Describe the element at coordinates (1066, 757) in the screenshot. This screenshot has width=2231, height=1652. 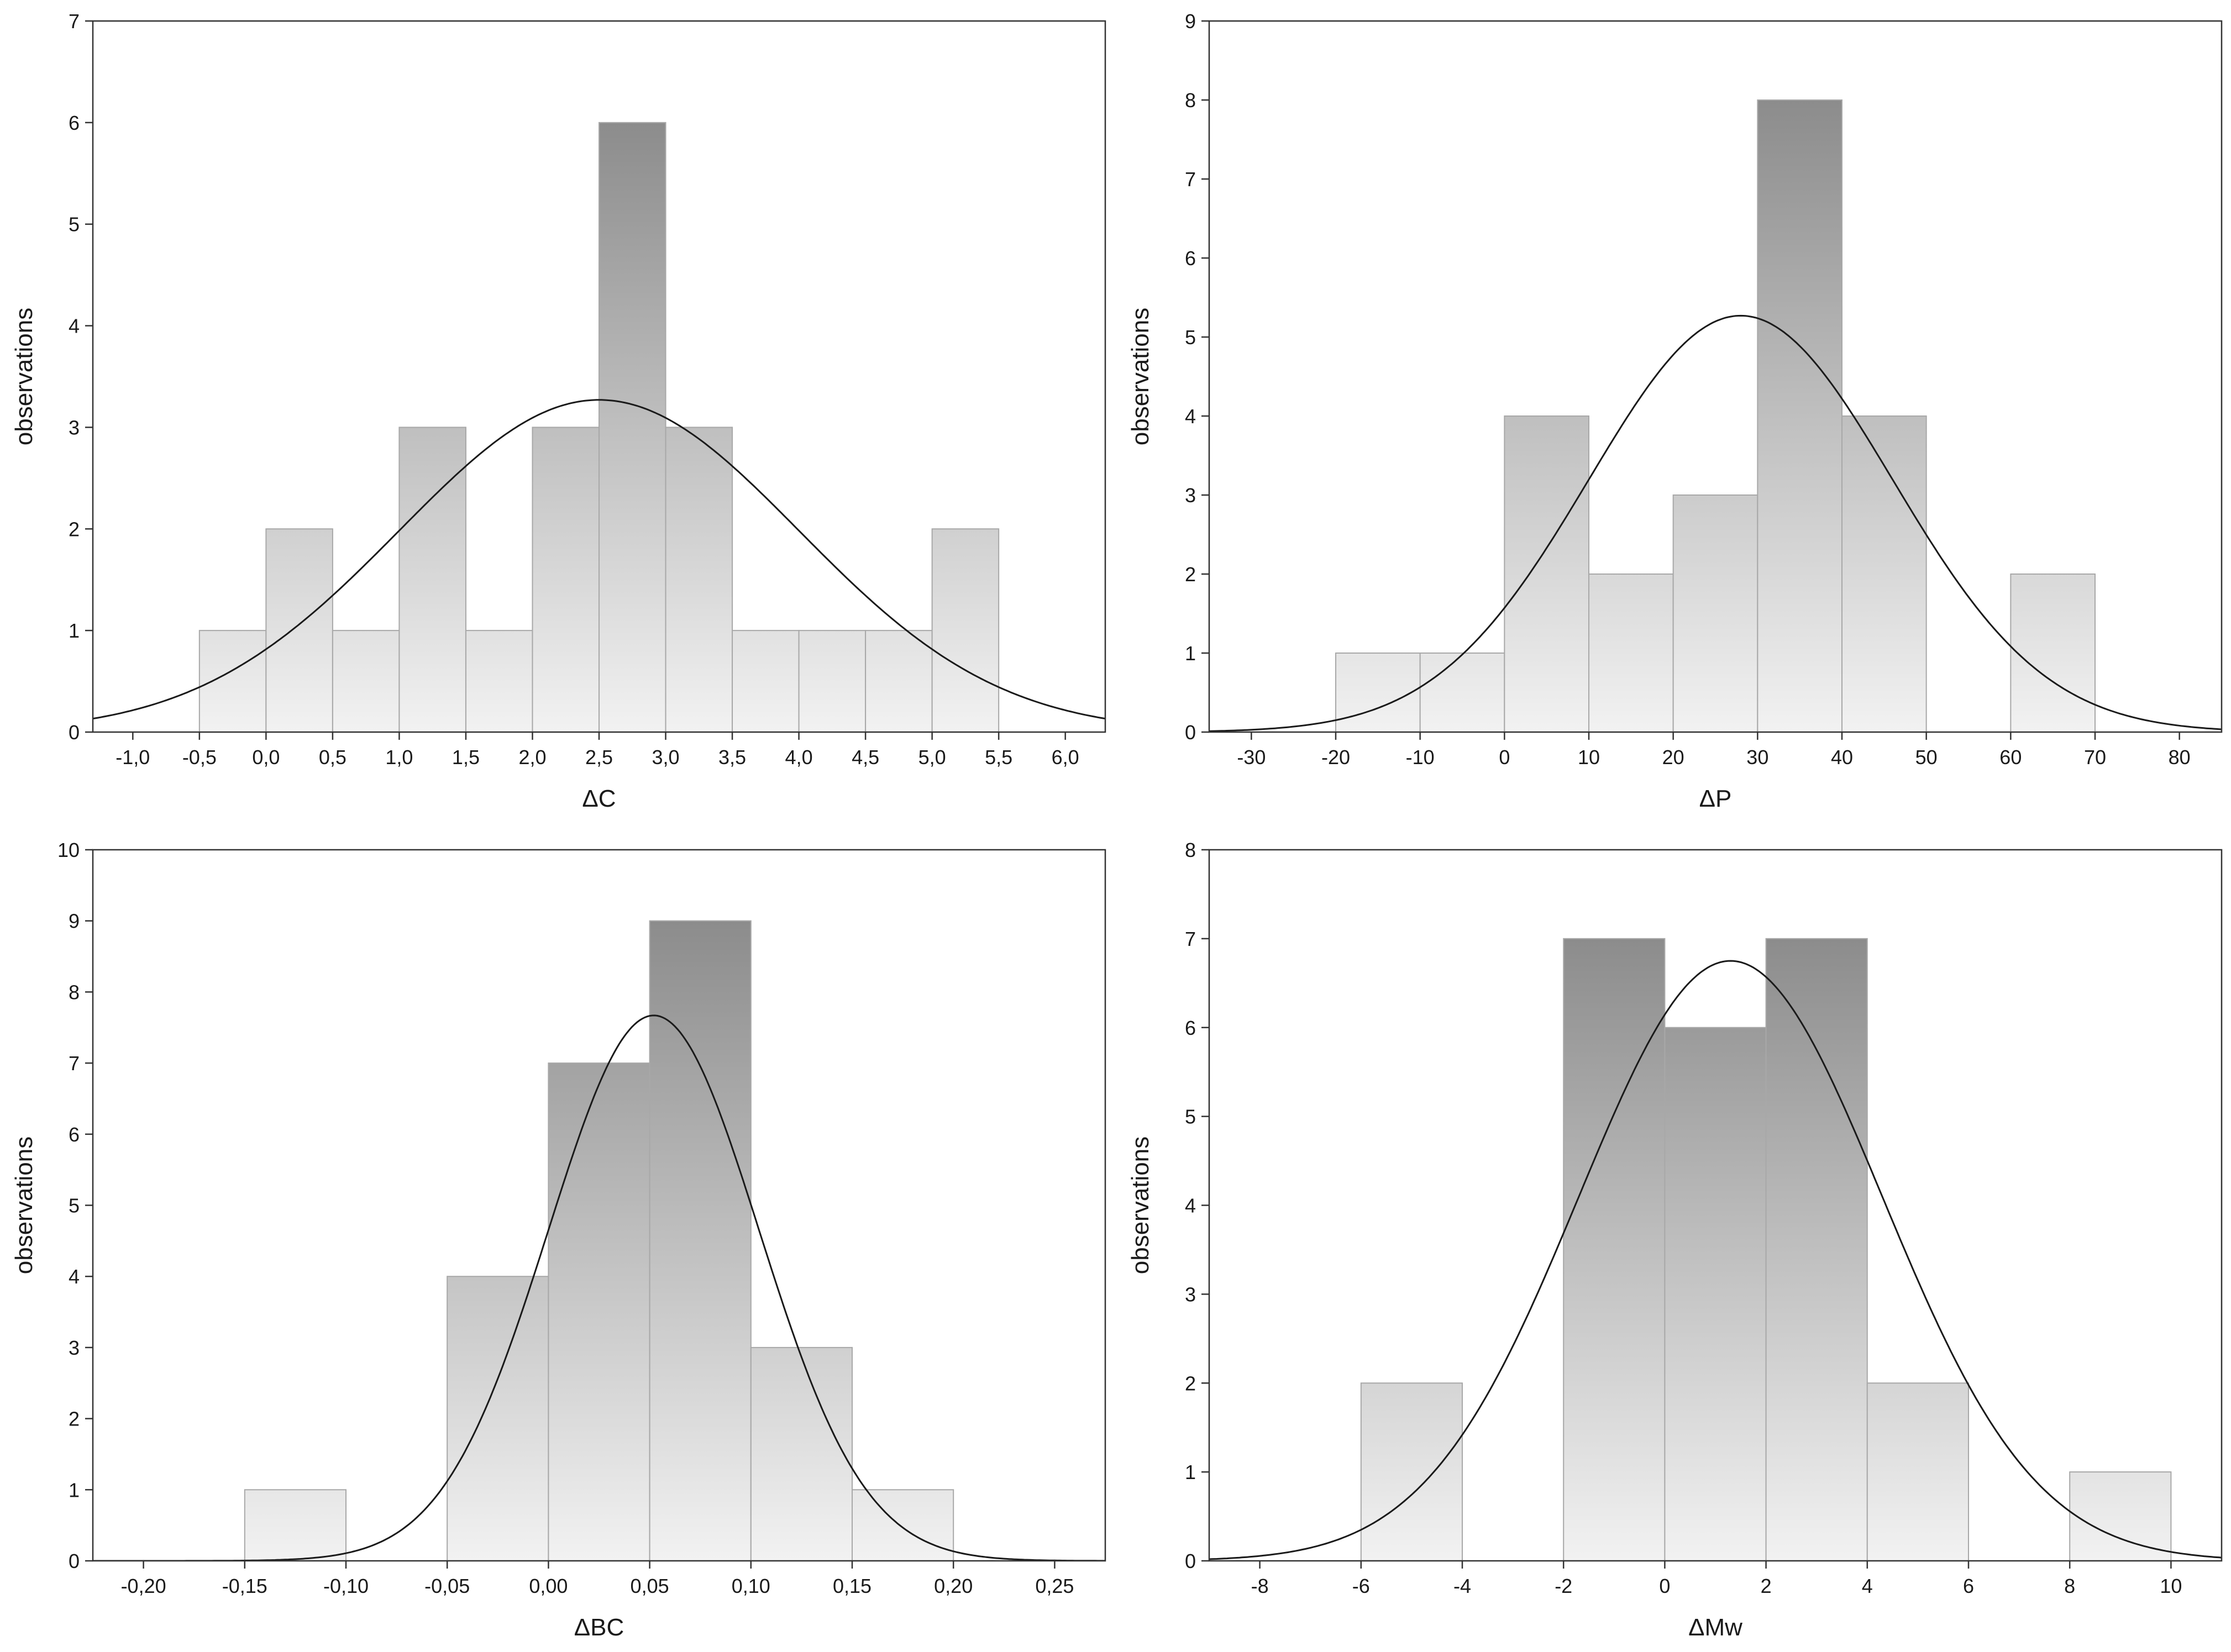
I see `x-tick-label: 6,0` at that location.